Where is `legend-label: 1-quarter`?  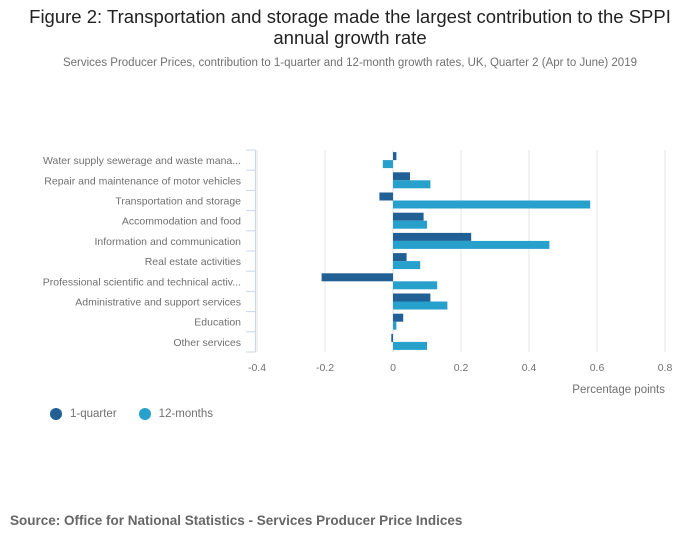
legend-label: 1-quarter is located at coordinates (93, 414).